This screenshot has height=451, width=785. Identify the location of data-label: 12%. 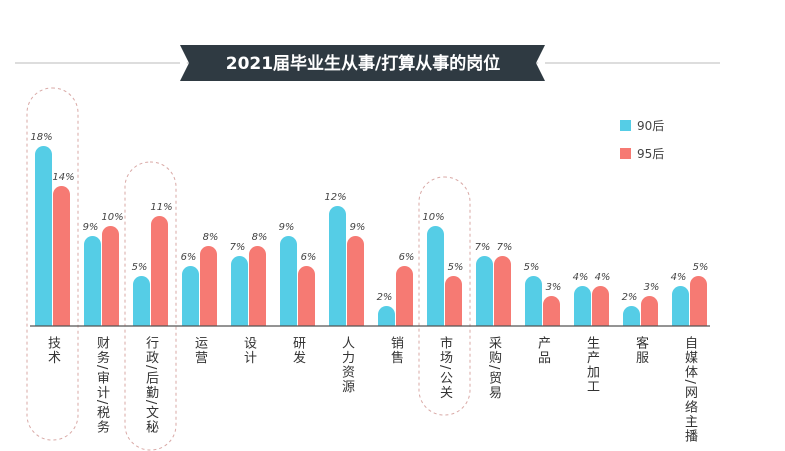
(335, 197).